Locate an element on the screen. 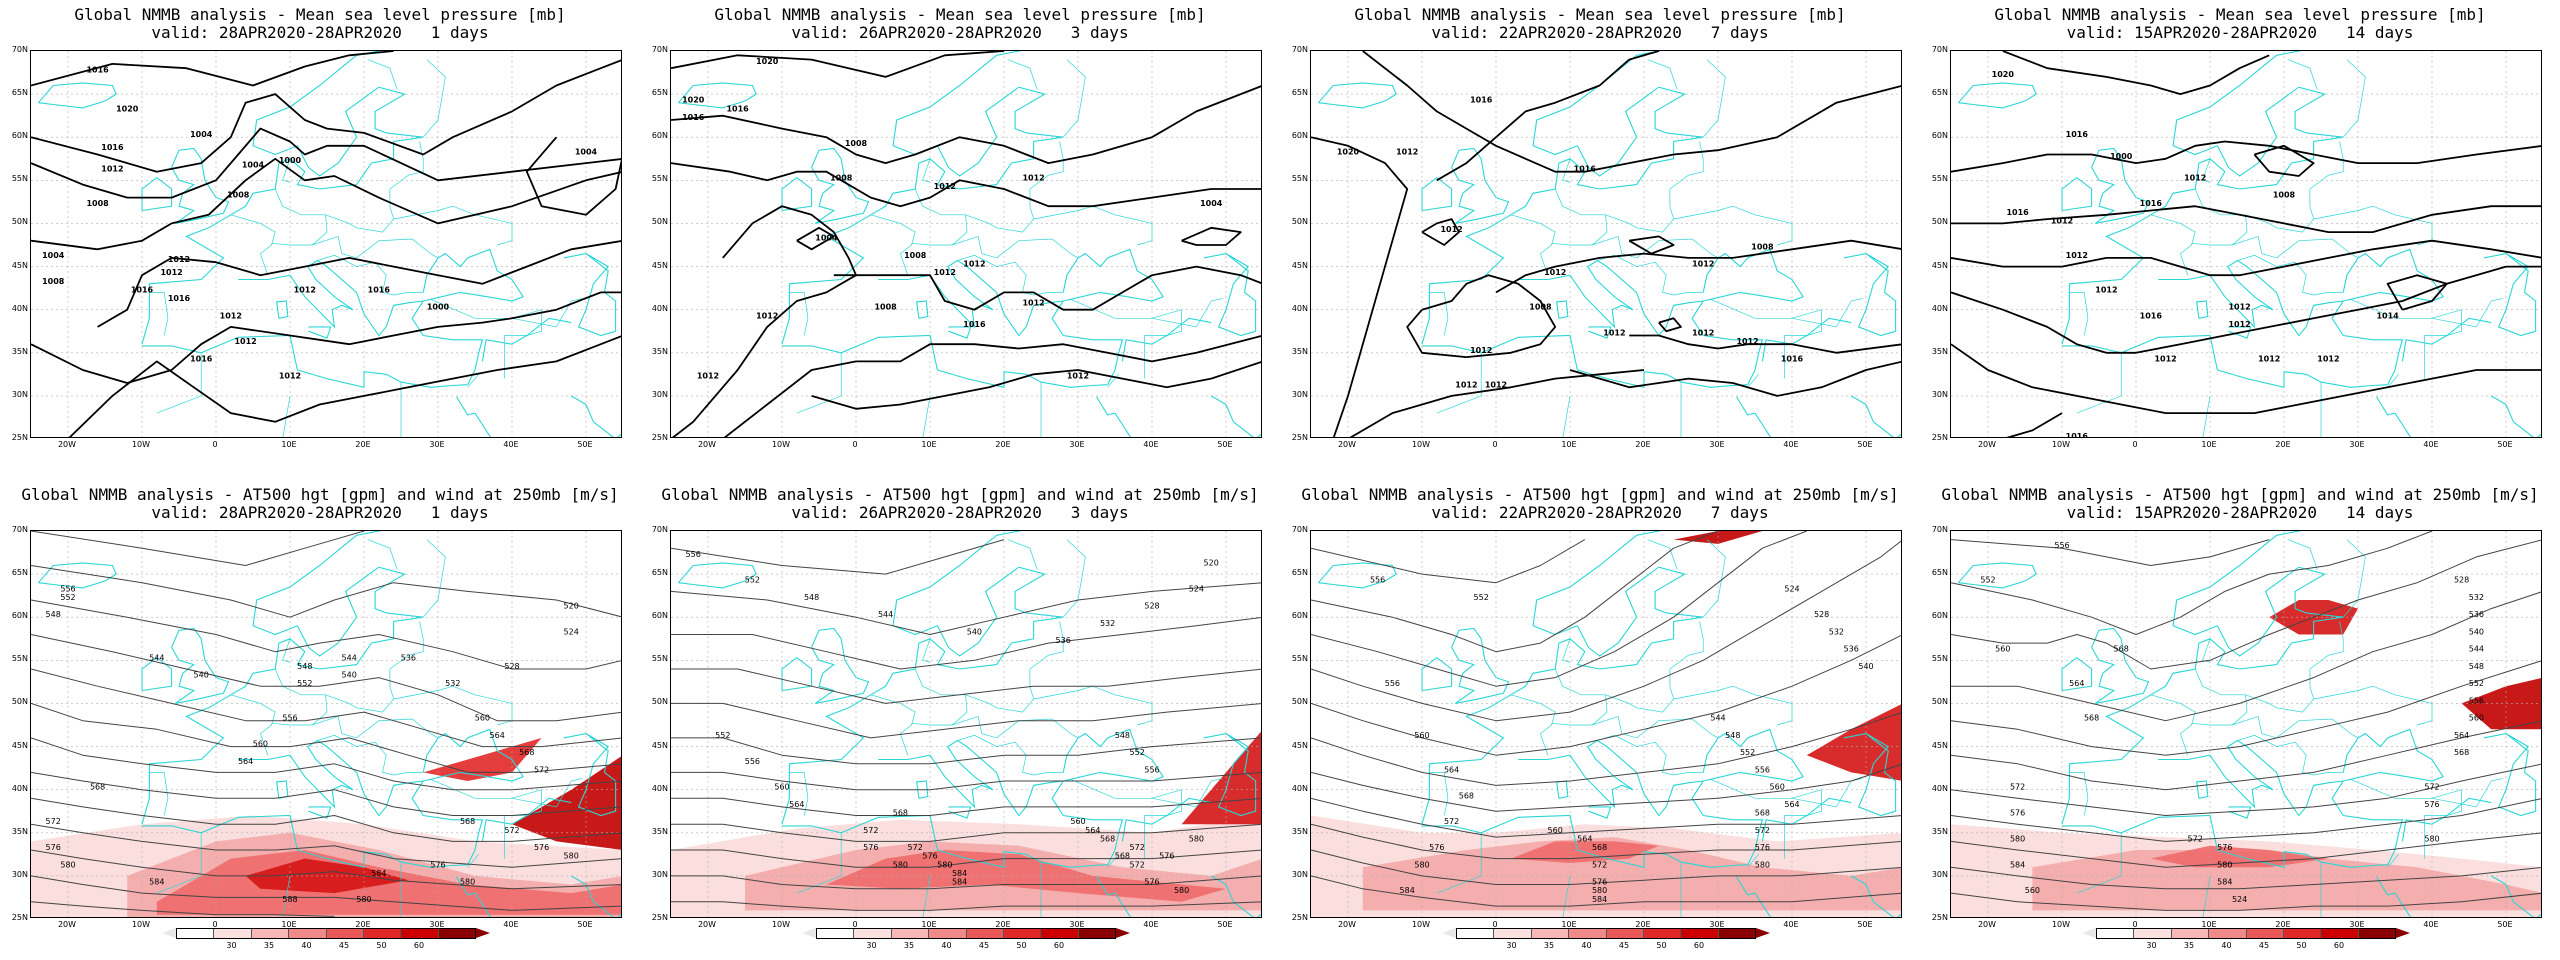 Image resolution: width=2560 pixels, height=960 pixels. contour-label: 1016 is located at coordinates (1481, 100).